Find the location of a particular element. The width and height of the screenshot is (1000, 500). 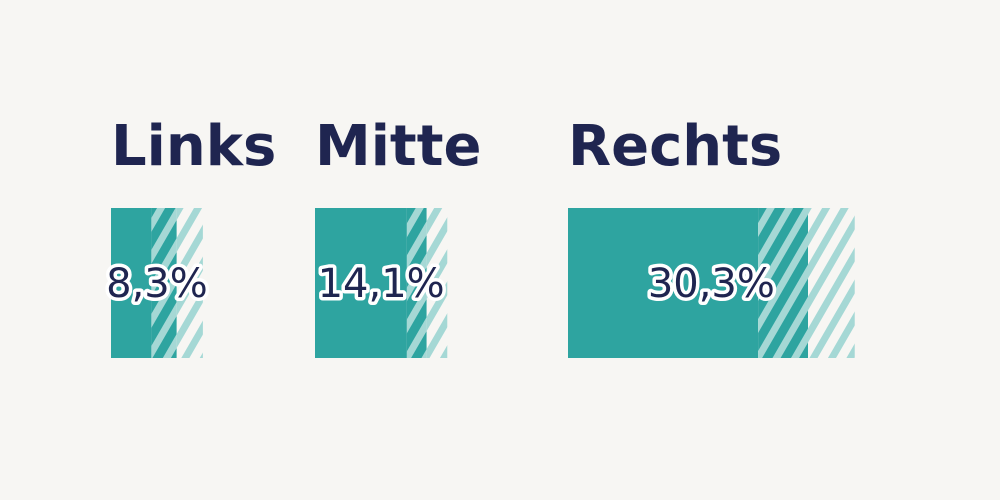

value-label-rechts: 30,3% is located at coordinates (711, 284).